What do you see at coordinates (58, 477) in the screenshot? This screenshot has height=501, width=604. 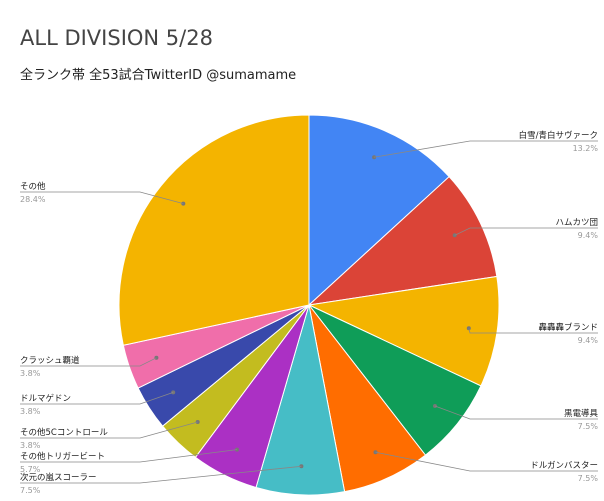 I see `slice-label: 次元の嵐スコーラー` at bounding box center [58, 477].